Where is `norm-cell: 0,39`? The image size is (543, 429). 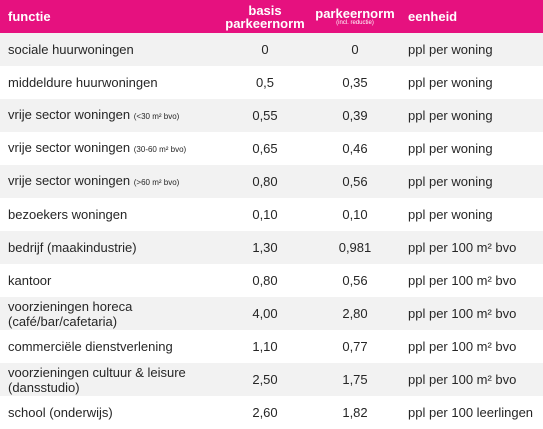
norm-cell: 0,39 is located at coordinates (355, 115).